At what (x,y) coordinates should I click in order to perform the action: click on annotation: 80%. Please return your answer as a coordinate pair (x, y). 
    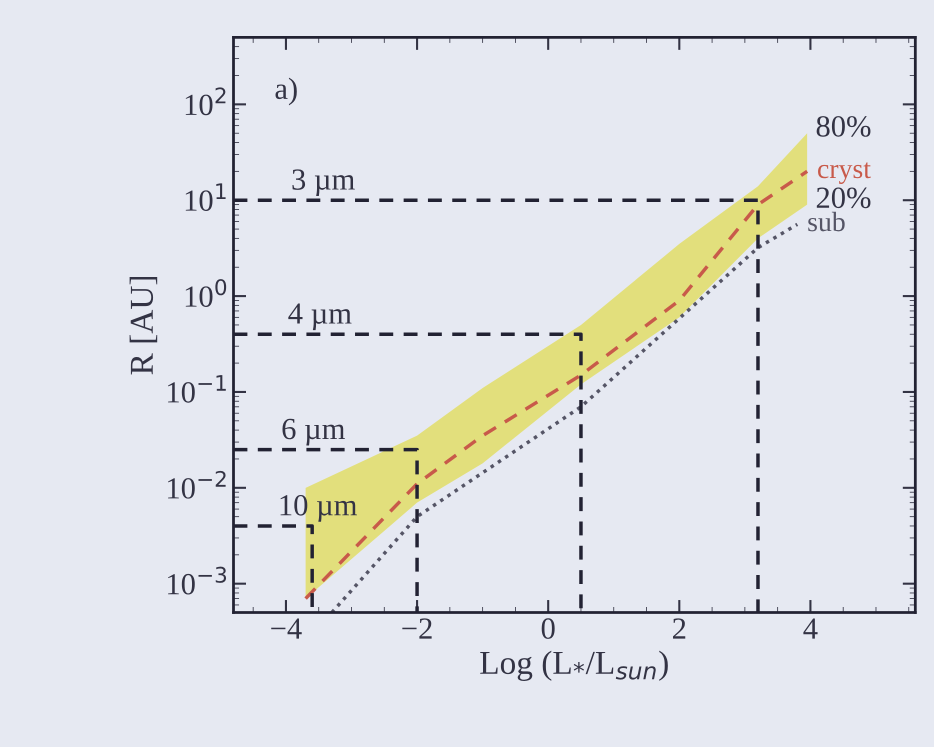
    Looking at the image, I should click on (843, 126).